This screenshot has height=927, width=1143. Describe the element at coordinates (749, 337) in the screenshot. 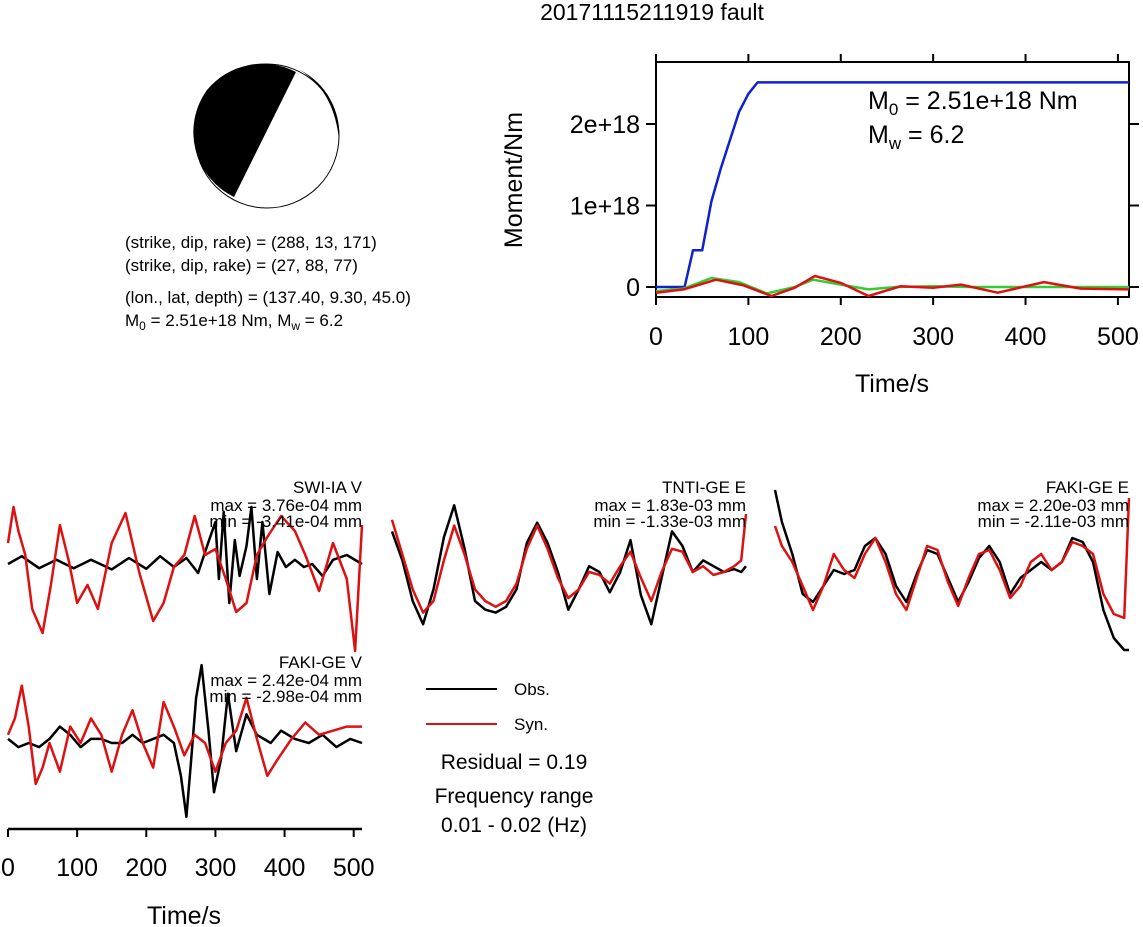

I see `moment-x-tick-label: 100` at that location.